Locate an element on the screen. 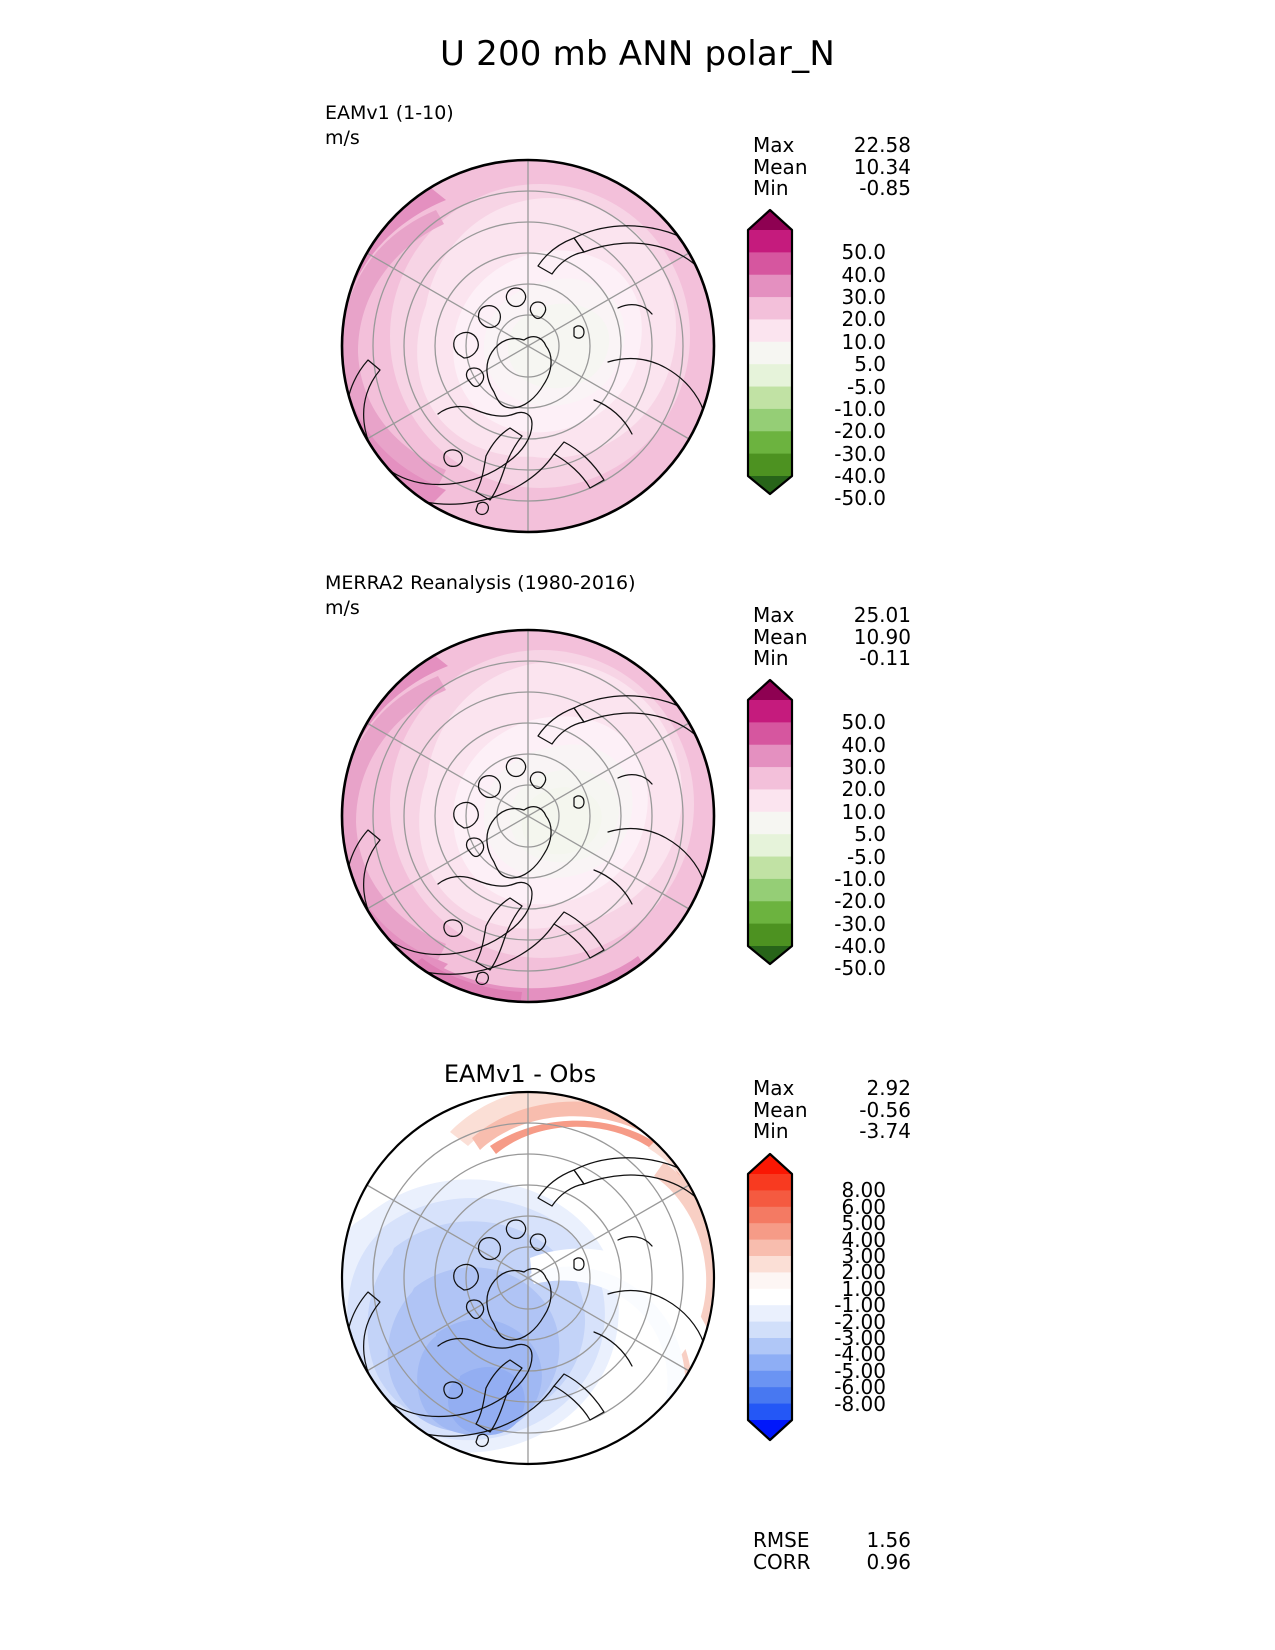 This screenshot has height=1650, width=1275. score-key: RMSE is located at coordinates (781, 1540).